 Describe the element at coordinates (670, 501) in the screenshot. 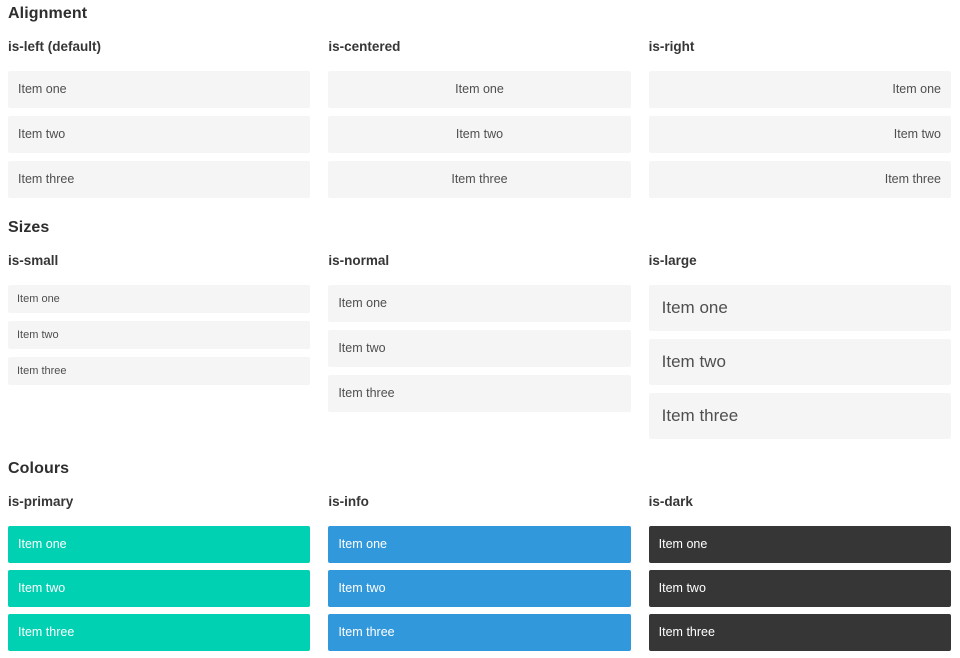

I see `column-heading: is-dark` at that location.